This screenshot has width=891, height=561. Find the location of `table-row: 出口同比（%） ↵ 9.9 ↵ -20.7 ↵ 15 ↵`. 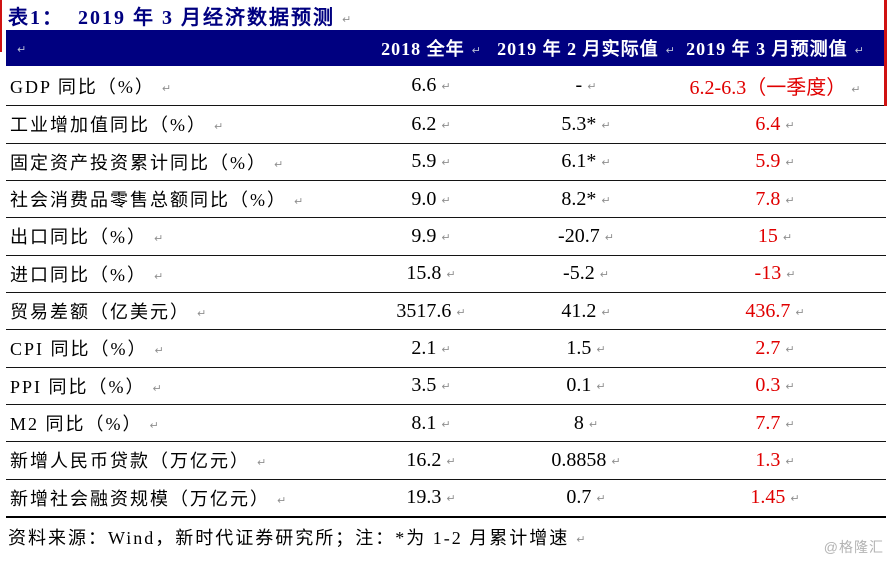

table-row: 出口同比（%） ↵ 9.9 ↵ -20.7 ↵ 15 ↵ is located at coordinates (446, 237).